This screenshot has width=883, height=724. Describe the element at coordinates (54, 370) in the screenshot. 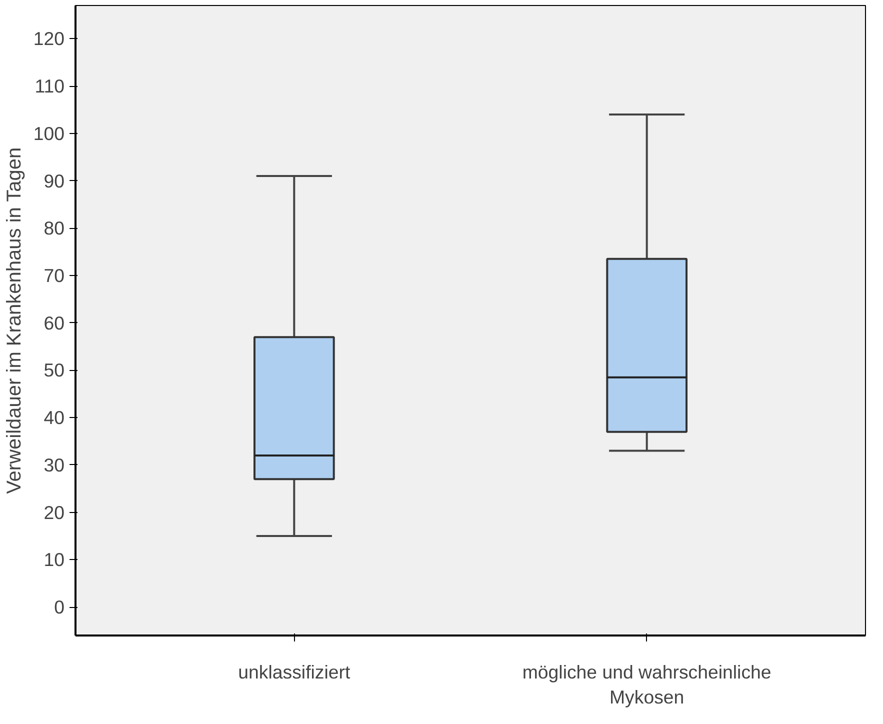

I see `y-tick-label: 50` at that location.